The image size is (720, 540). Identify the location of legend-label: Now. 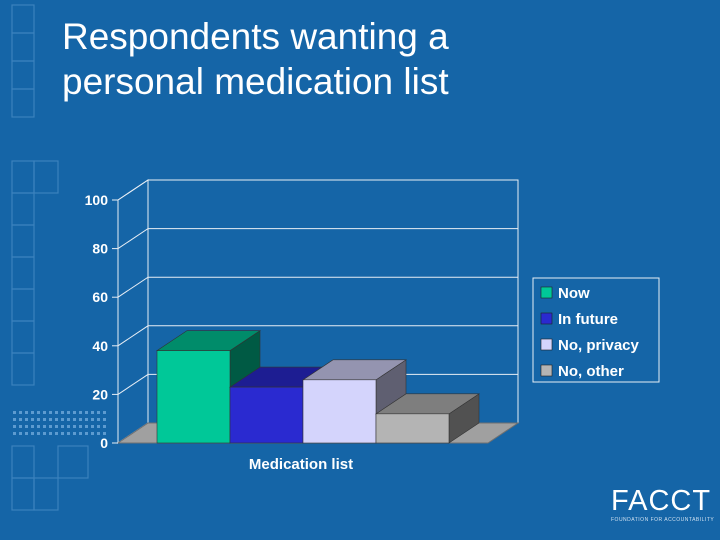
(574, 293).